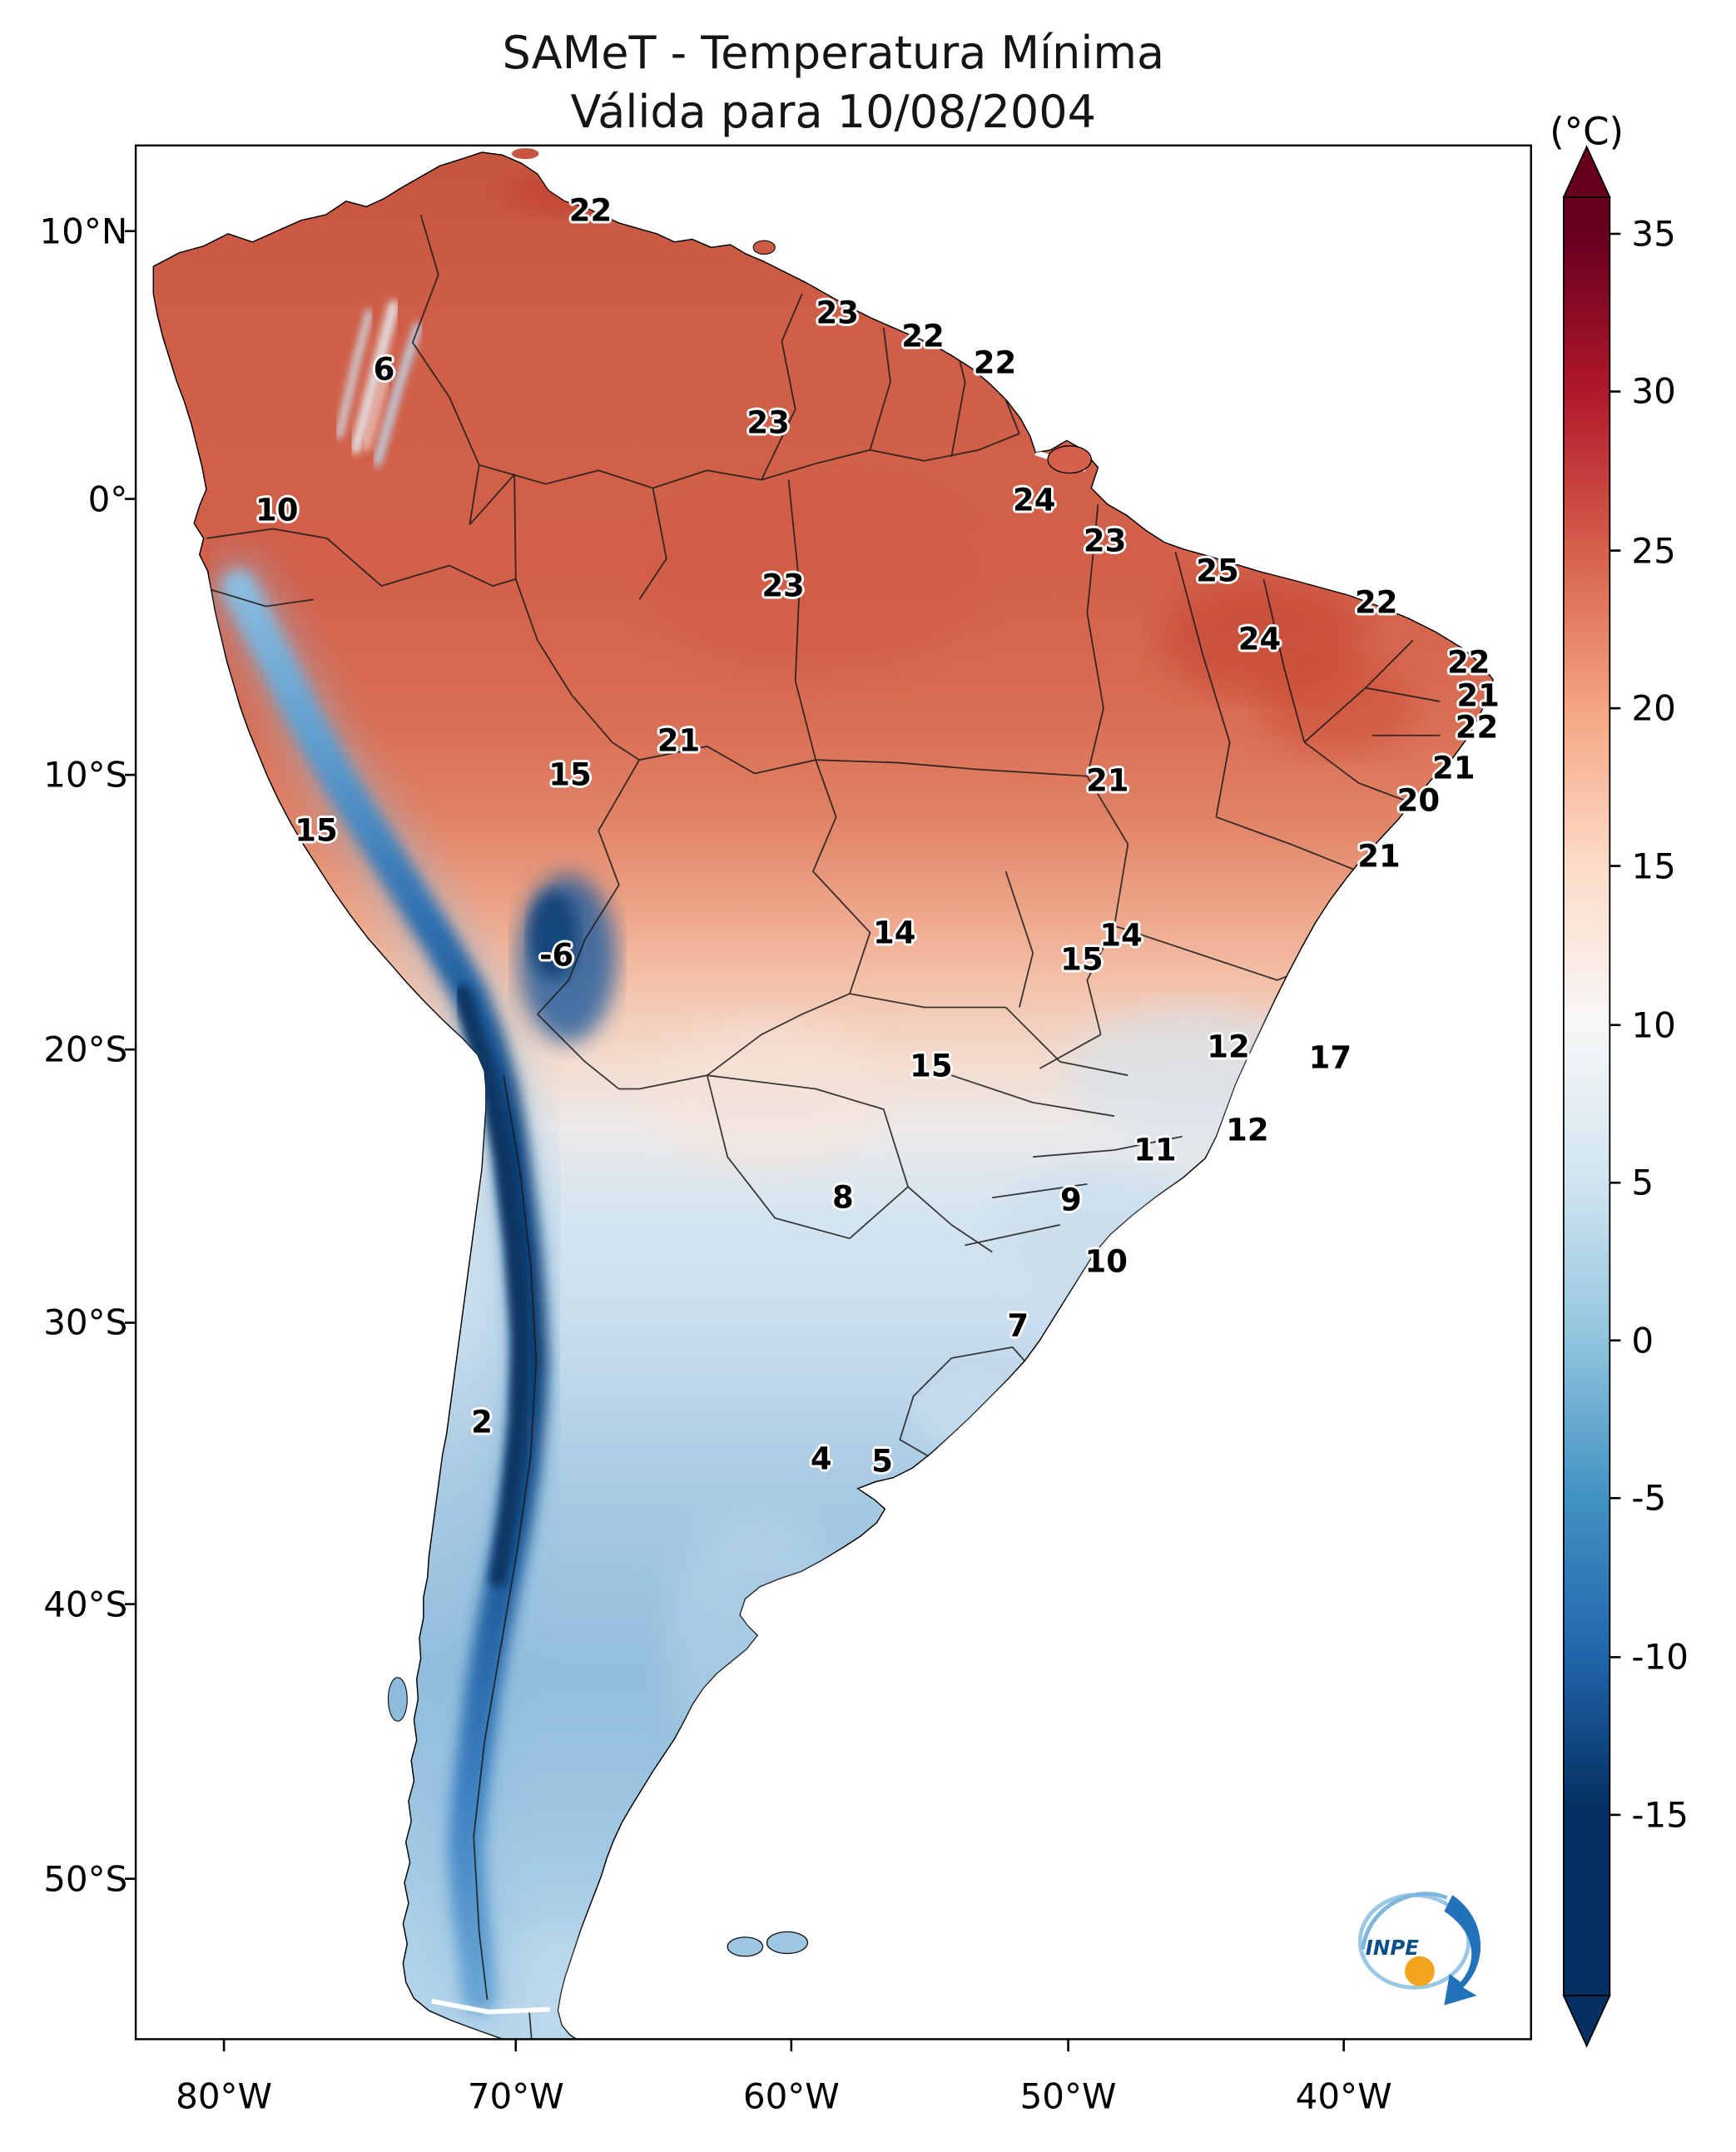 The height and width of the screenshot is (2152, 1736). Describe the element at coordinates (85, 1049) in the screenshot. I see `lat-tick-label: 20°S` at that location.